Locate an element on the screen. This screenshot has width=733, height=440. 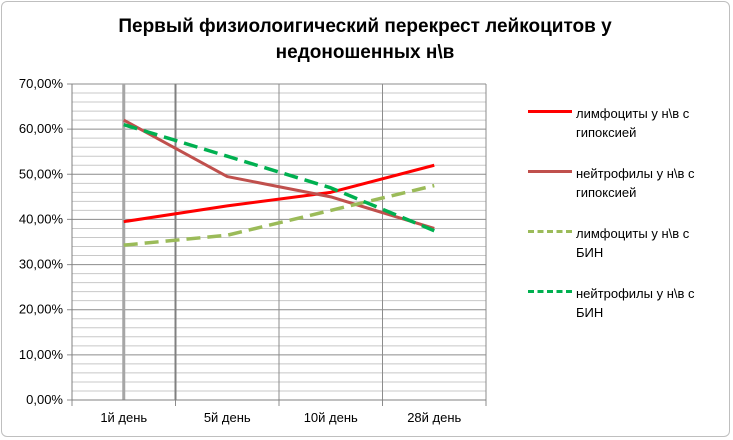
y-tick-label: 10,00% is located at coordinates (41, 354).